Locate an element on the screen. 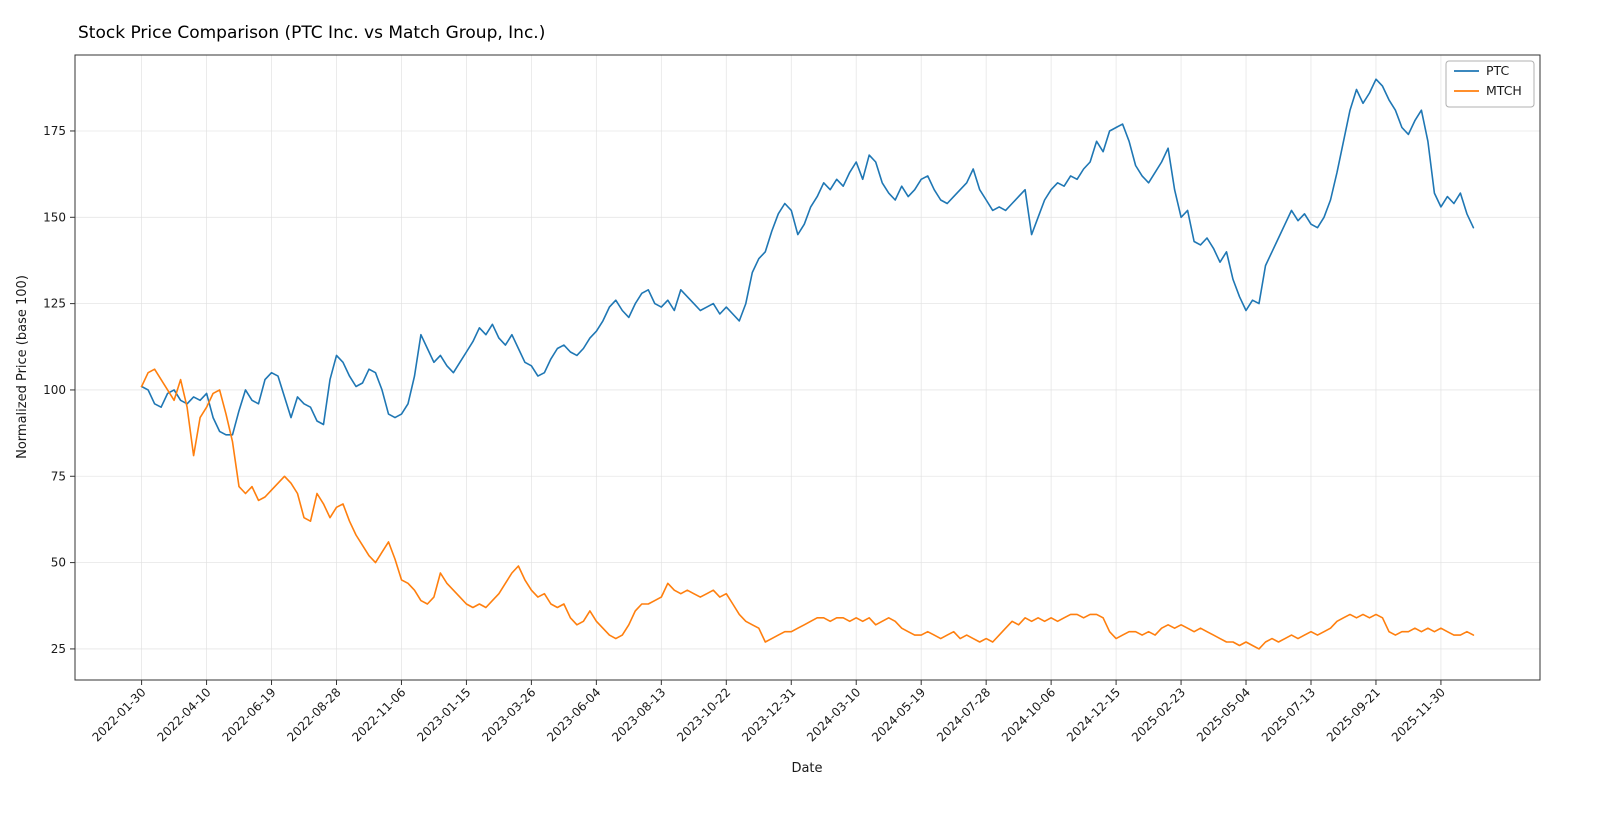 The height and width of the screenshot is (819, 1620). legend: PTC MTCH is located at coordinates (1490, 84).